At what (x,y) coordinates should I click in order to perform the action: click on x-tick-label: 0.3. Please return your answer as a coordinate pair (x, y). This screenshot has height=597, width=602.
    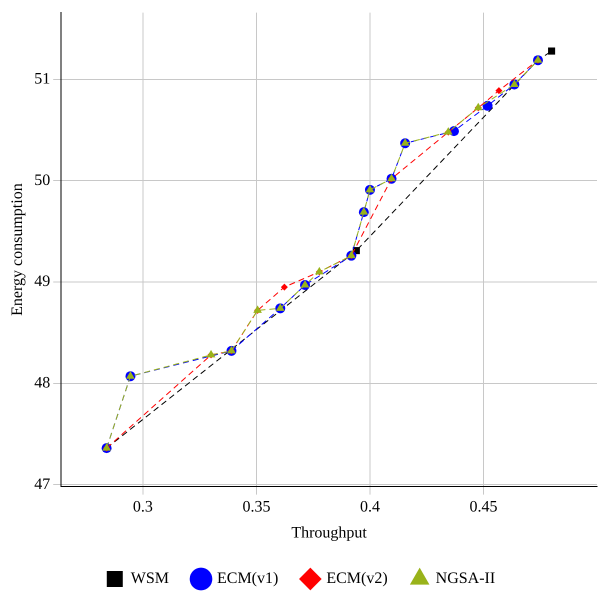
    Looking at the image, I should click on (142, 507).